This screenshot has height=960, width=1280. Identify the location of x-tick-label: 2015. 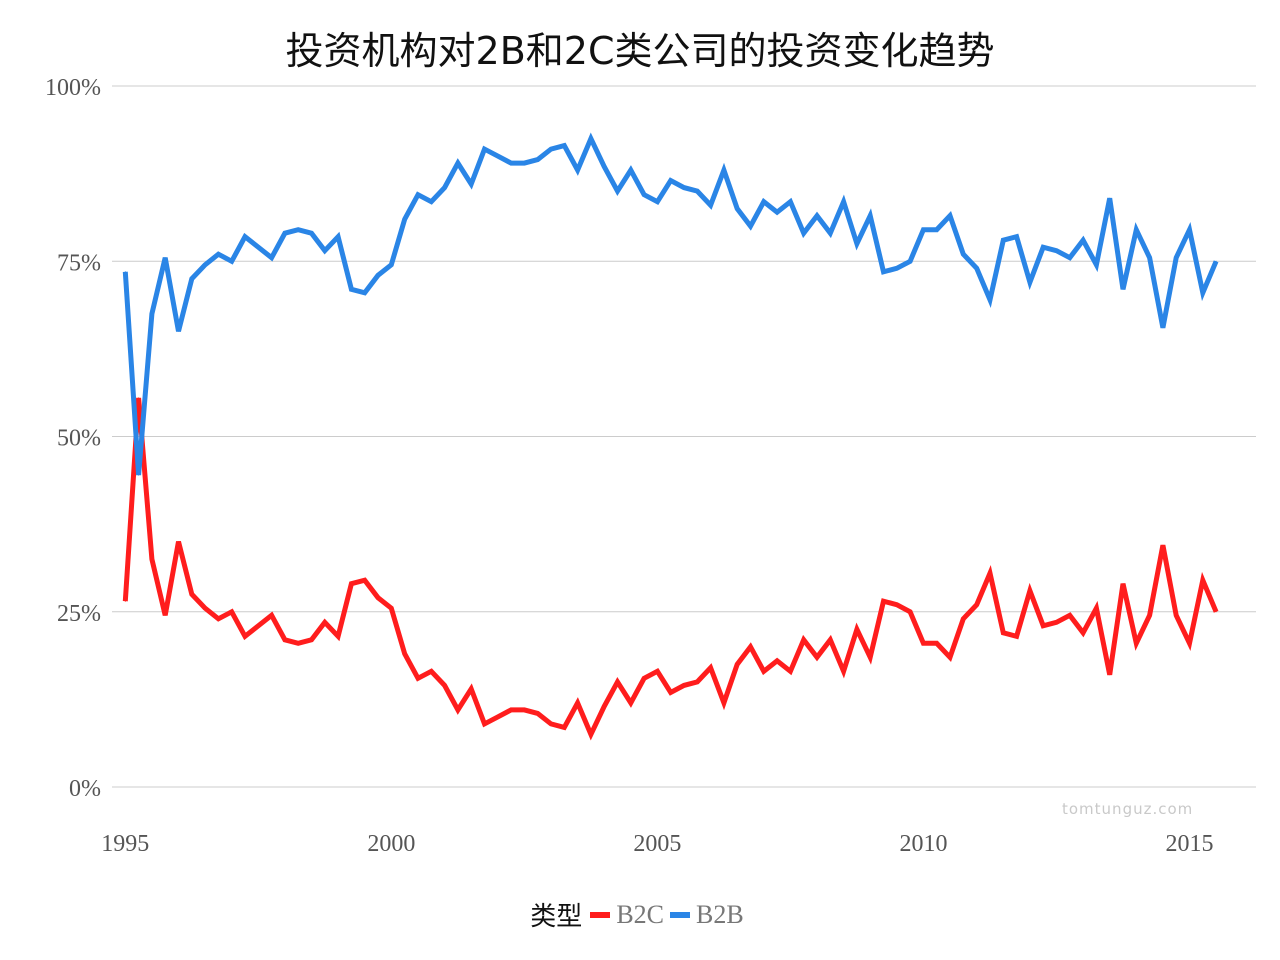
(1189, 844).